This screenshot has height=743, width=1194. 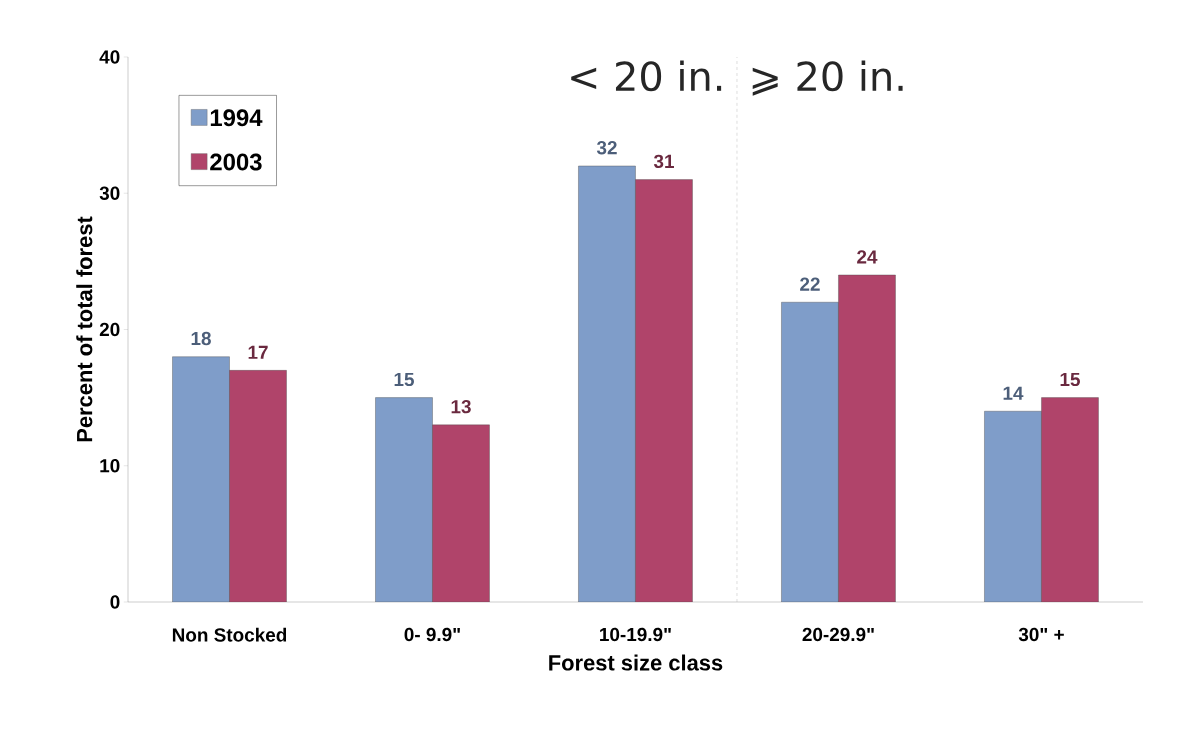 I want to click on y-tick-label: 30, so click(x=109, y=193).